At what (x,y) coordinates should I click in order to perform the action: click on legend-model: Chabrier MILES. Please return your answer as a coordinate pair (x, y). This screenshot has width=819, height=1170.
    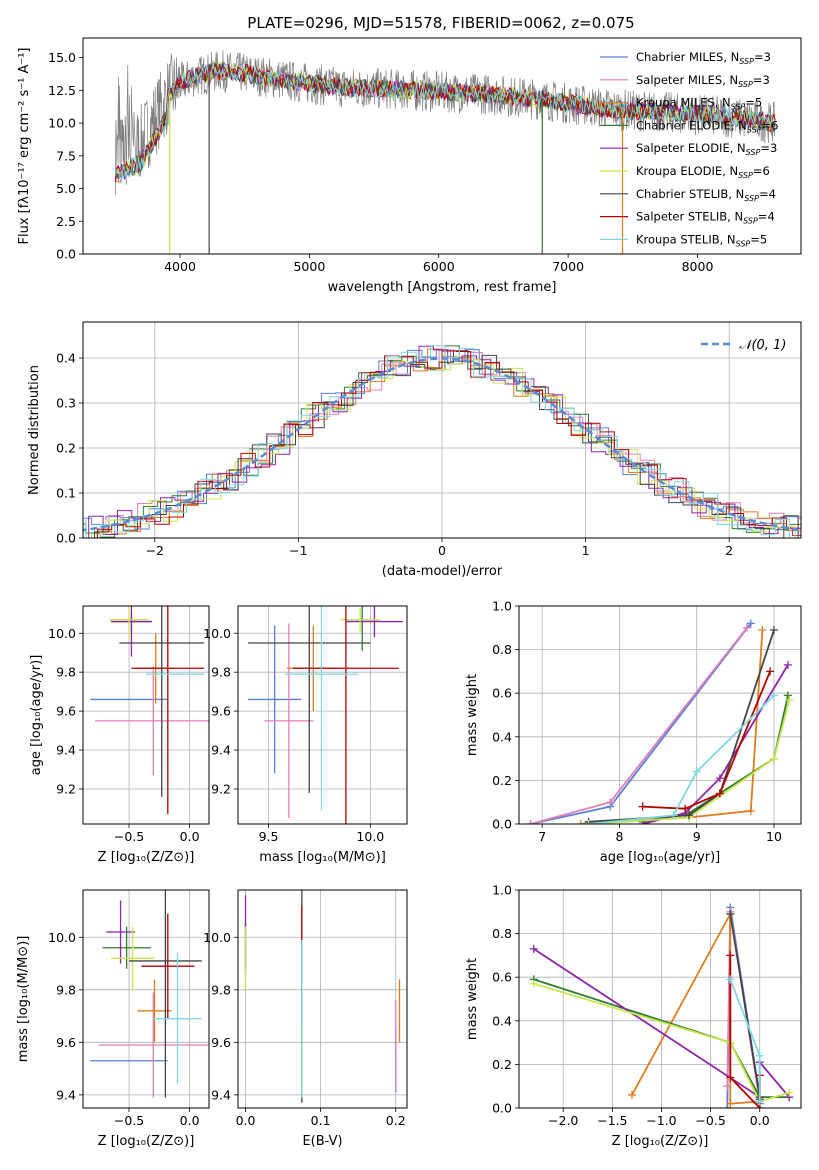
    Looking at the image, I should click on (679, 57).